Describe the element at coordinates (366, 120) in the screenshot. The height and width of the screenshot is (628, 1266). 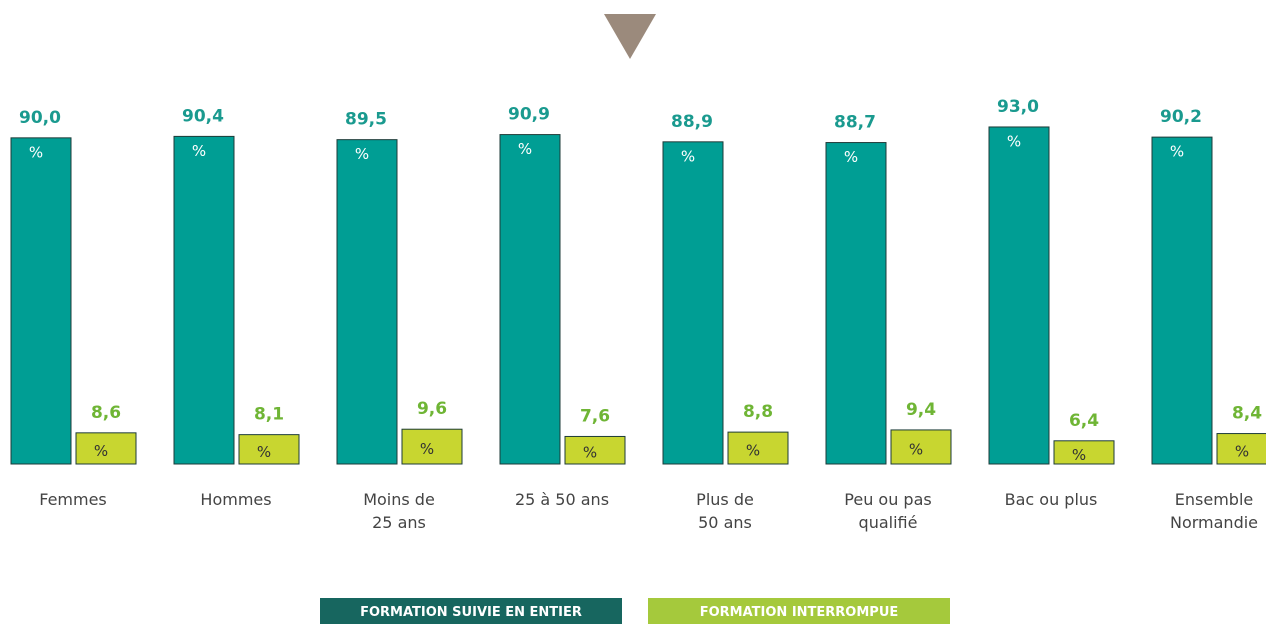
I see `value-label: 89,5` at that location.